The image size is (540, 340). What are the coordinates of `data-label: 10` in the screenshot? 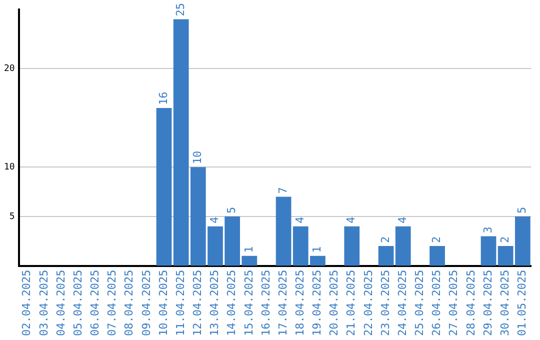 It's located at (197, 157).